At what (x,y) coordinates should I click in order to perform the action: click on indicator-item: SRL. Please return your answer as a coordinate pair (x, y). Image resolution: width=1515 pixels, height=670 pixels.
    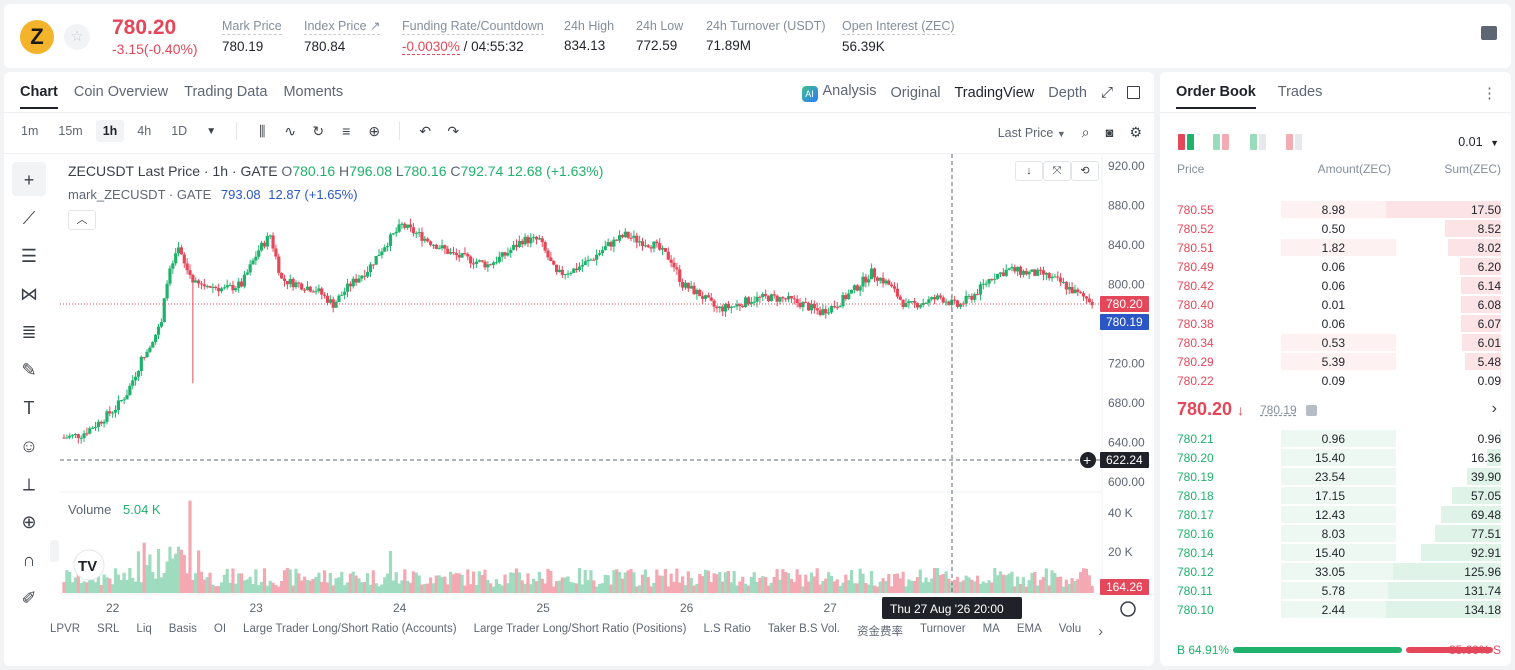
    Looking at the image, I should click on (108, 629).